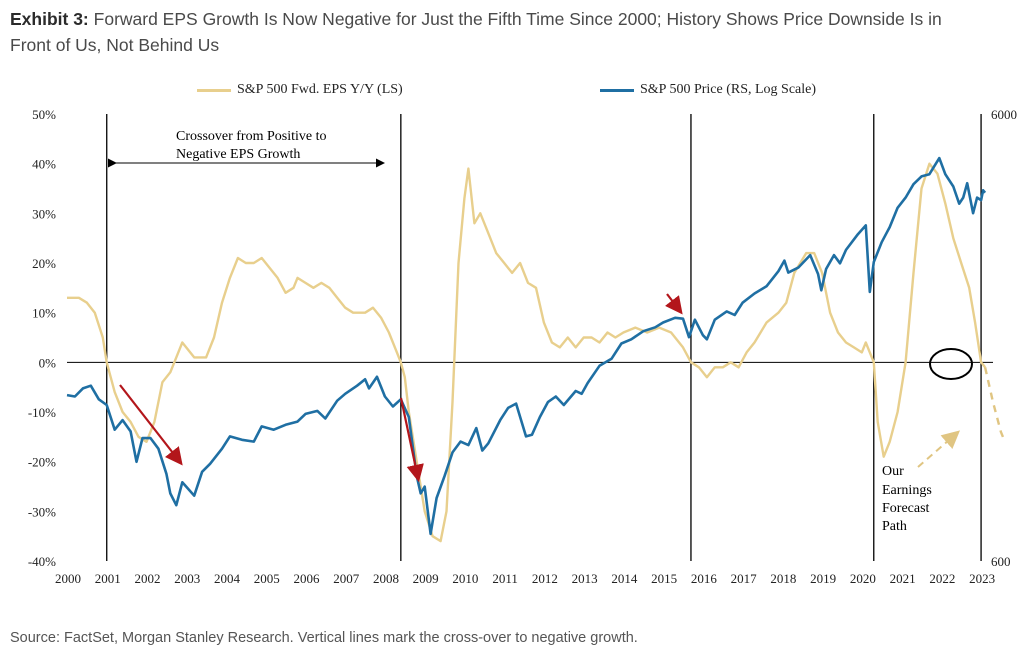  I want to click on x-tick-label: 2017, so click(744, 578).